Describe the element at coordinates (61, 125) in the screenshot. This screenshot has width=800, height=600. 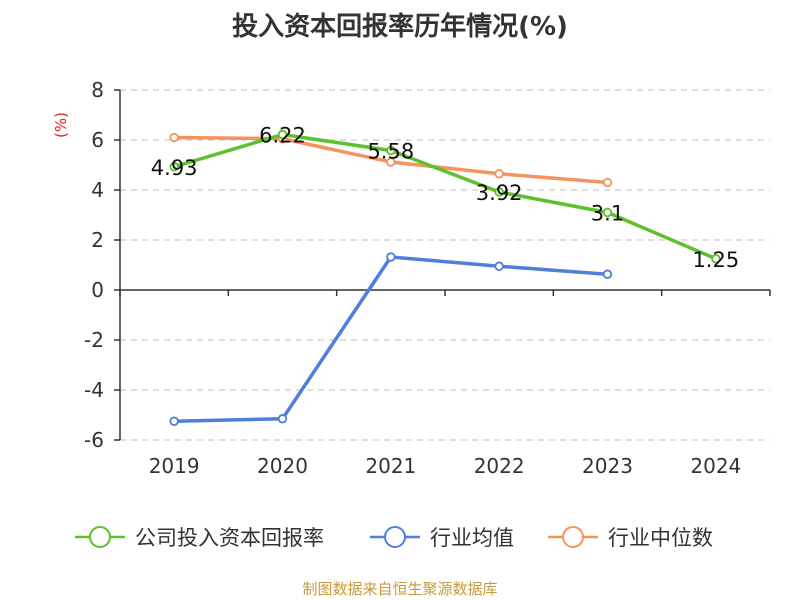
I see `y-axis-label: (%)` at that location.